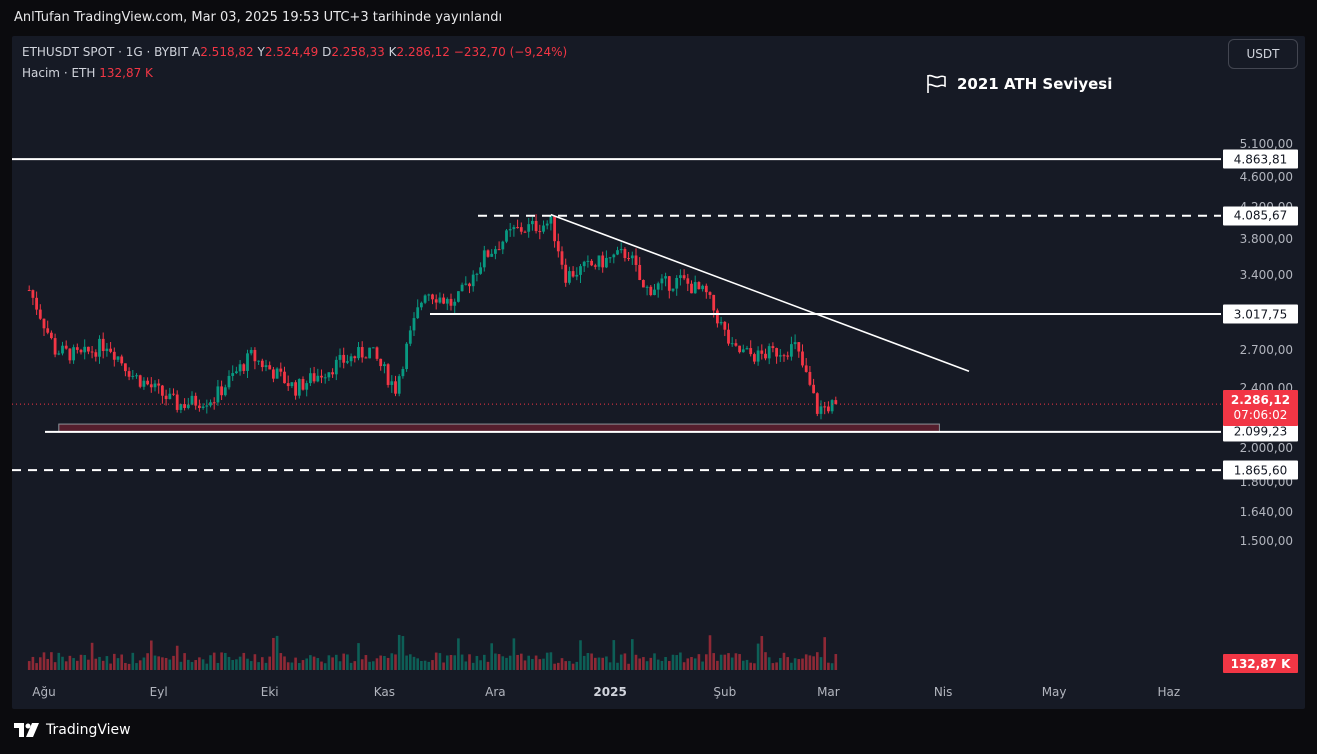 The height and width of the screenshot is (754, 1317). Describe the element at coordinates (1260, 432) in the screenshot. I see `level-price-label: 2.099,23` at that location.